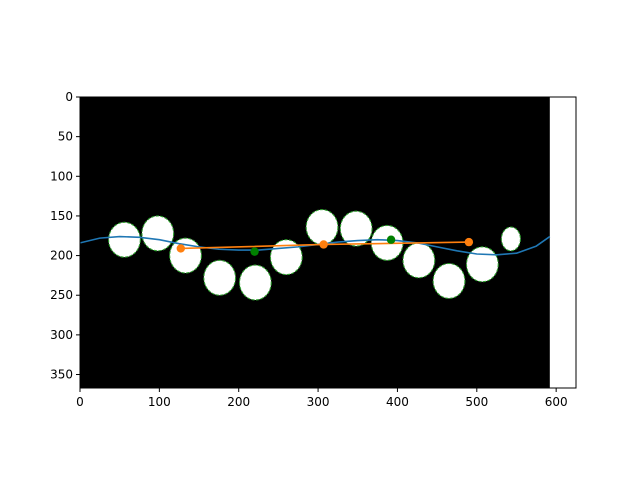 The image size is (640, 480). What do you see at coordinates (238, 402) in the screenshot?
I see `x-tick-label: 200` at bounding box center [238, 402].